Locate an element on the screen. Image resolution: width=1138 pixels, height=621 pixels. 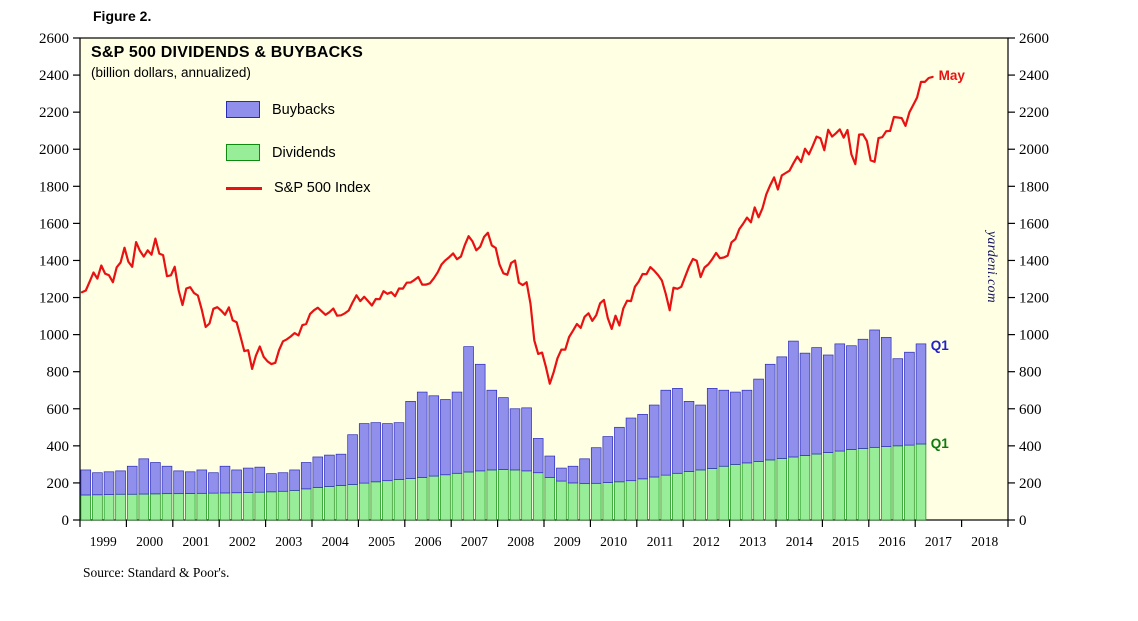
y-tick-label-right: 200 is located at coordinates (1030, 484).